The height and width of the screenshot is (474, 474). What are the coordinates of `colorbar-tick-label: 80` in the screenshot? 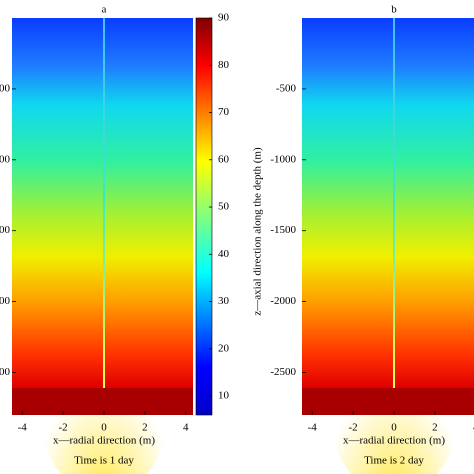 It's located at (224, 65).